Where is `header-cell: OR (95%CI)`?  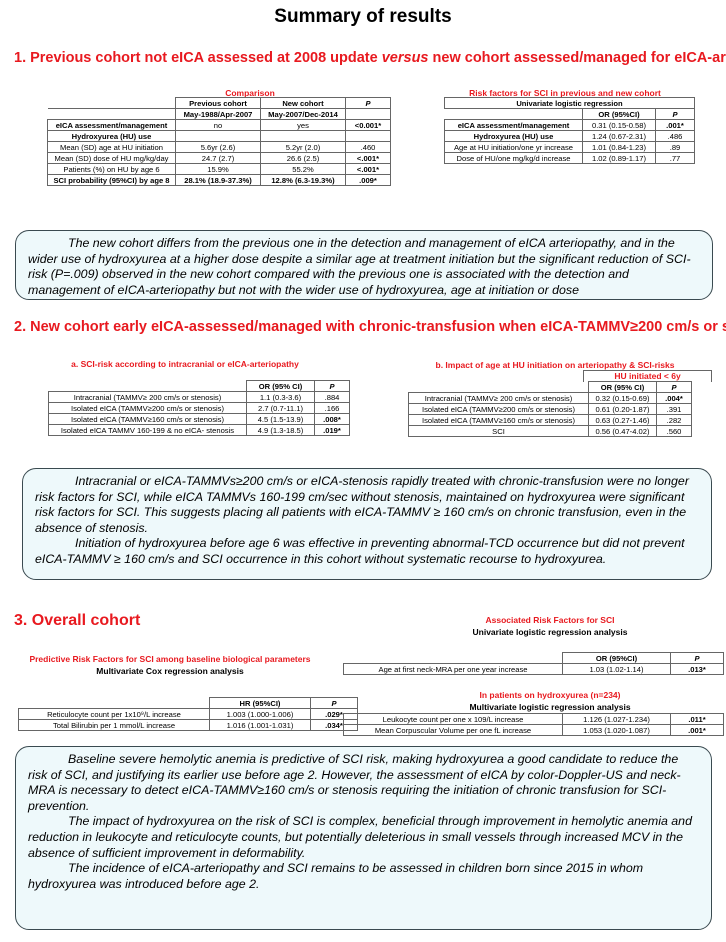 header-cell: OR (95%CI) is located at coordinates (616, 658).